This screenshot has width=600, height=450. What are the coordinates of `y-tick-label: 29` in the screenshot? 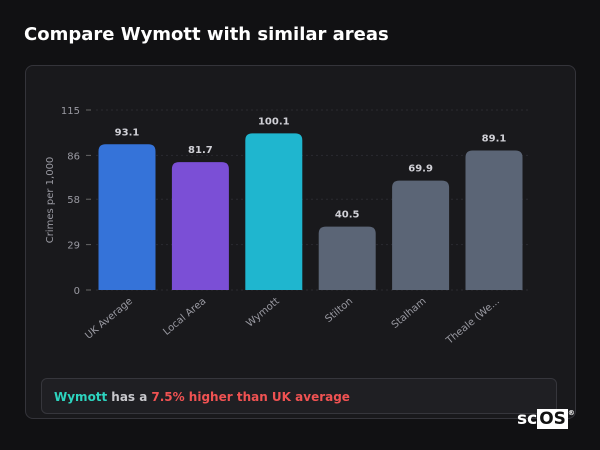 It's located at (73, 246).